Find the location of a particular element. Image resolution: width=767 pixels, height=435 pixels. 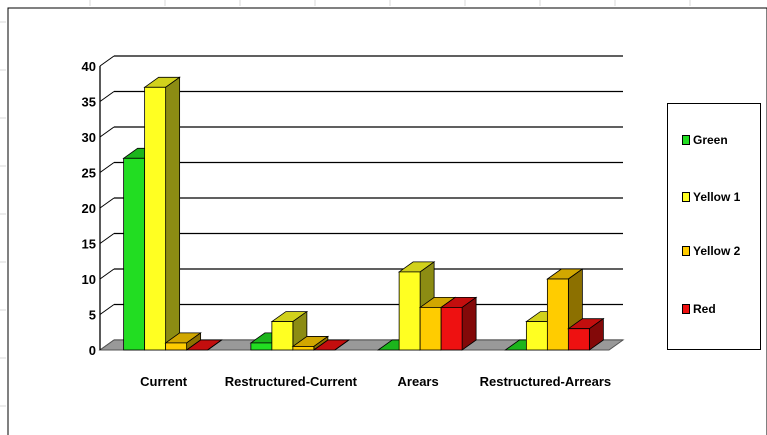

legend-item-red: Red is located at coordinates (699, 309).